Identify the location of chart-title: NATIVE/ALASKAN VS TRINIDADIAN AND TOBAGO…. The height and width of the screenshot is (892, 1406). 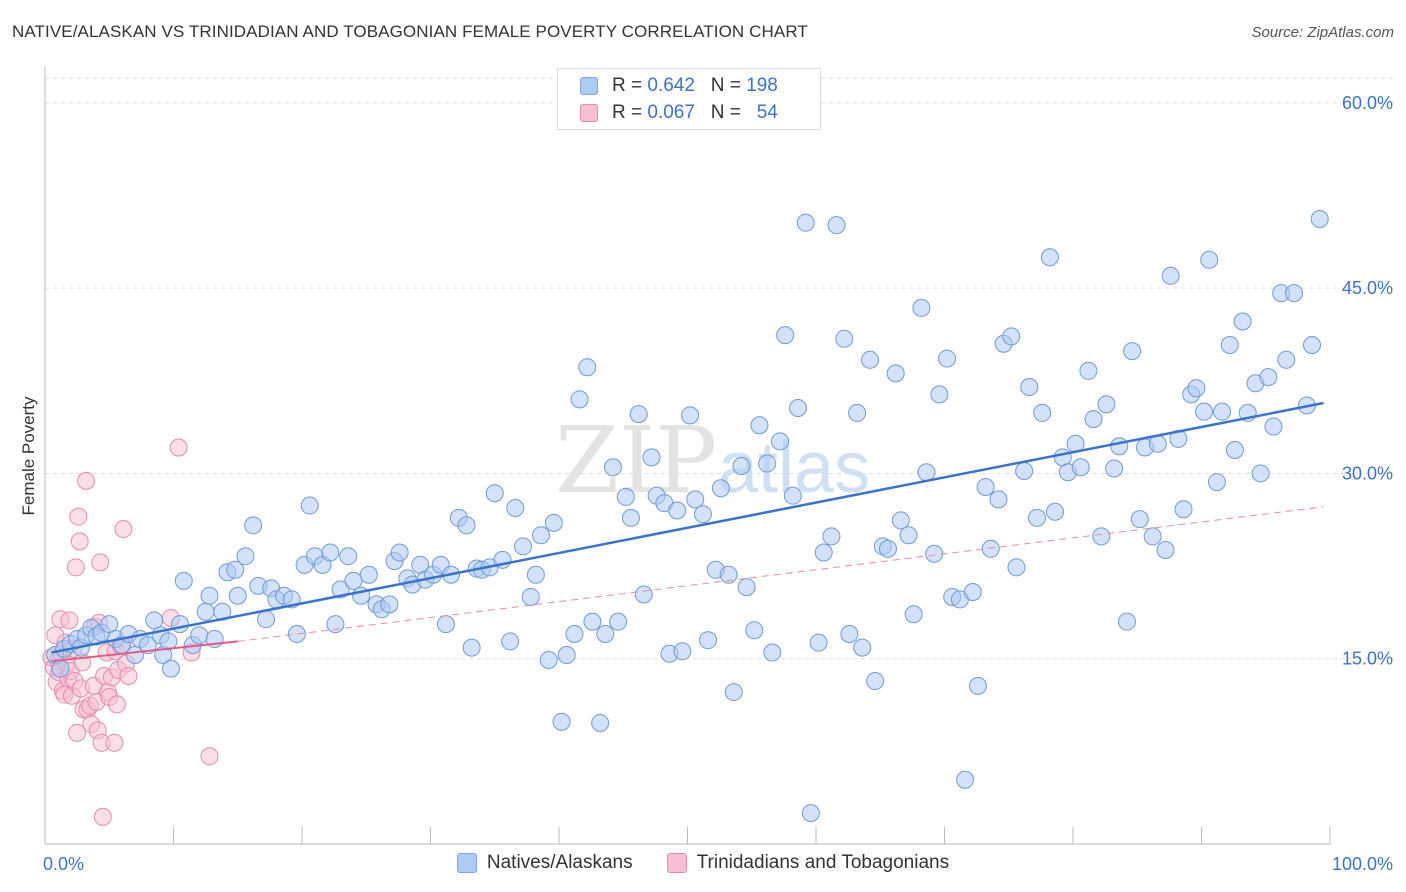
(410, 31).